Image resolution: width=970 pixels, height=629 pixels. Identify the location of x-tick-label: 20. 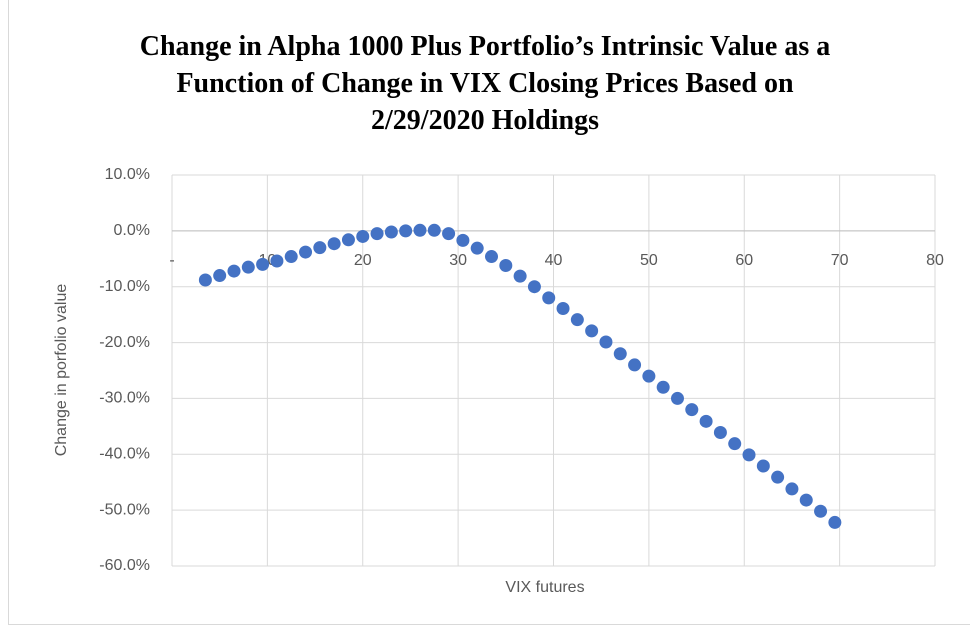
(363, 260).